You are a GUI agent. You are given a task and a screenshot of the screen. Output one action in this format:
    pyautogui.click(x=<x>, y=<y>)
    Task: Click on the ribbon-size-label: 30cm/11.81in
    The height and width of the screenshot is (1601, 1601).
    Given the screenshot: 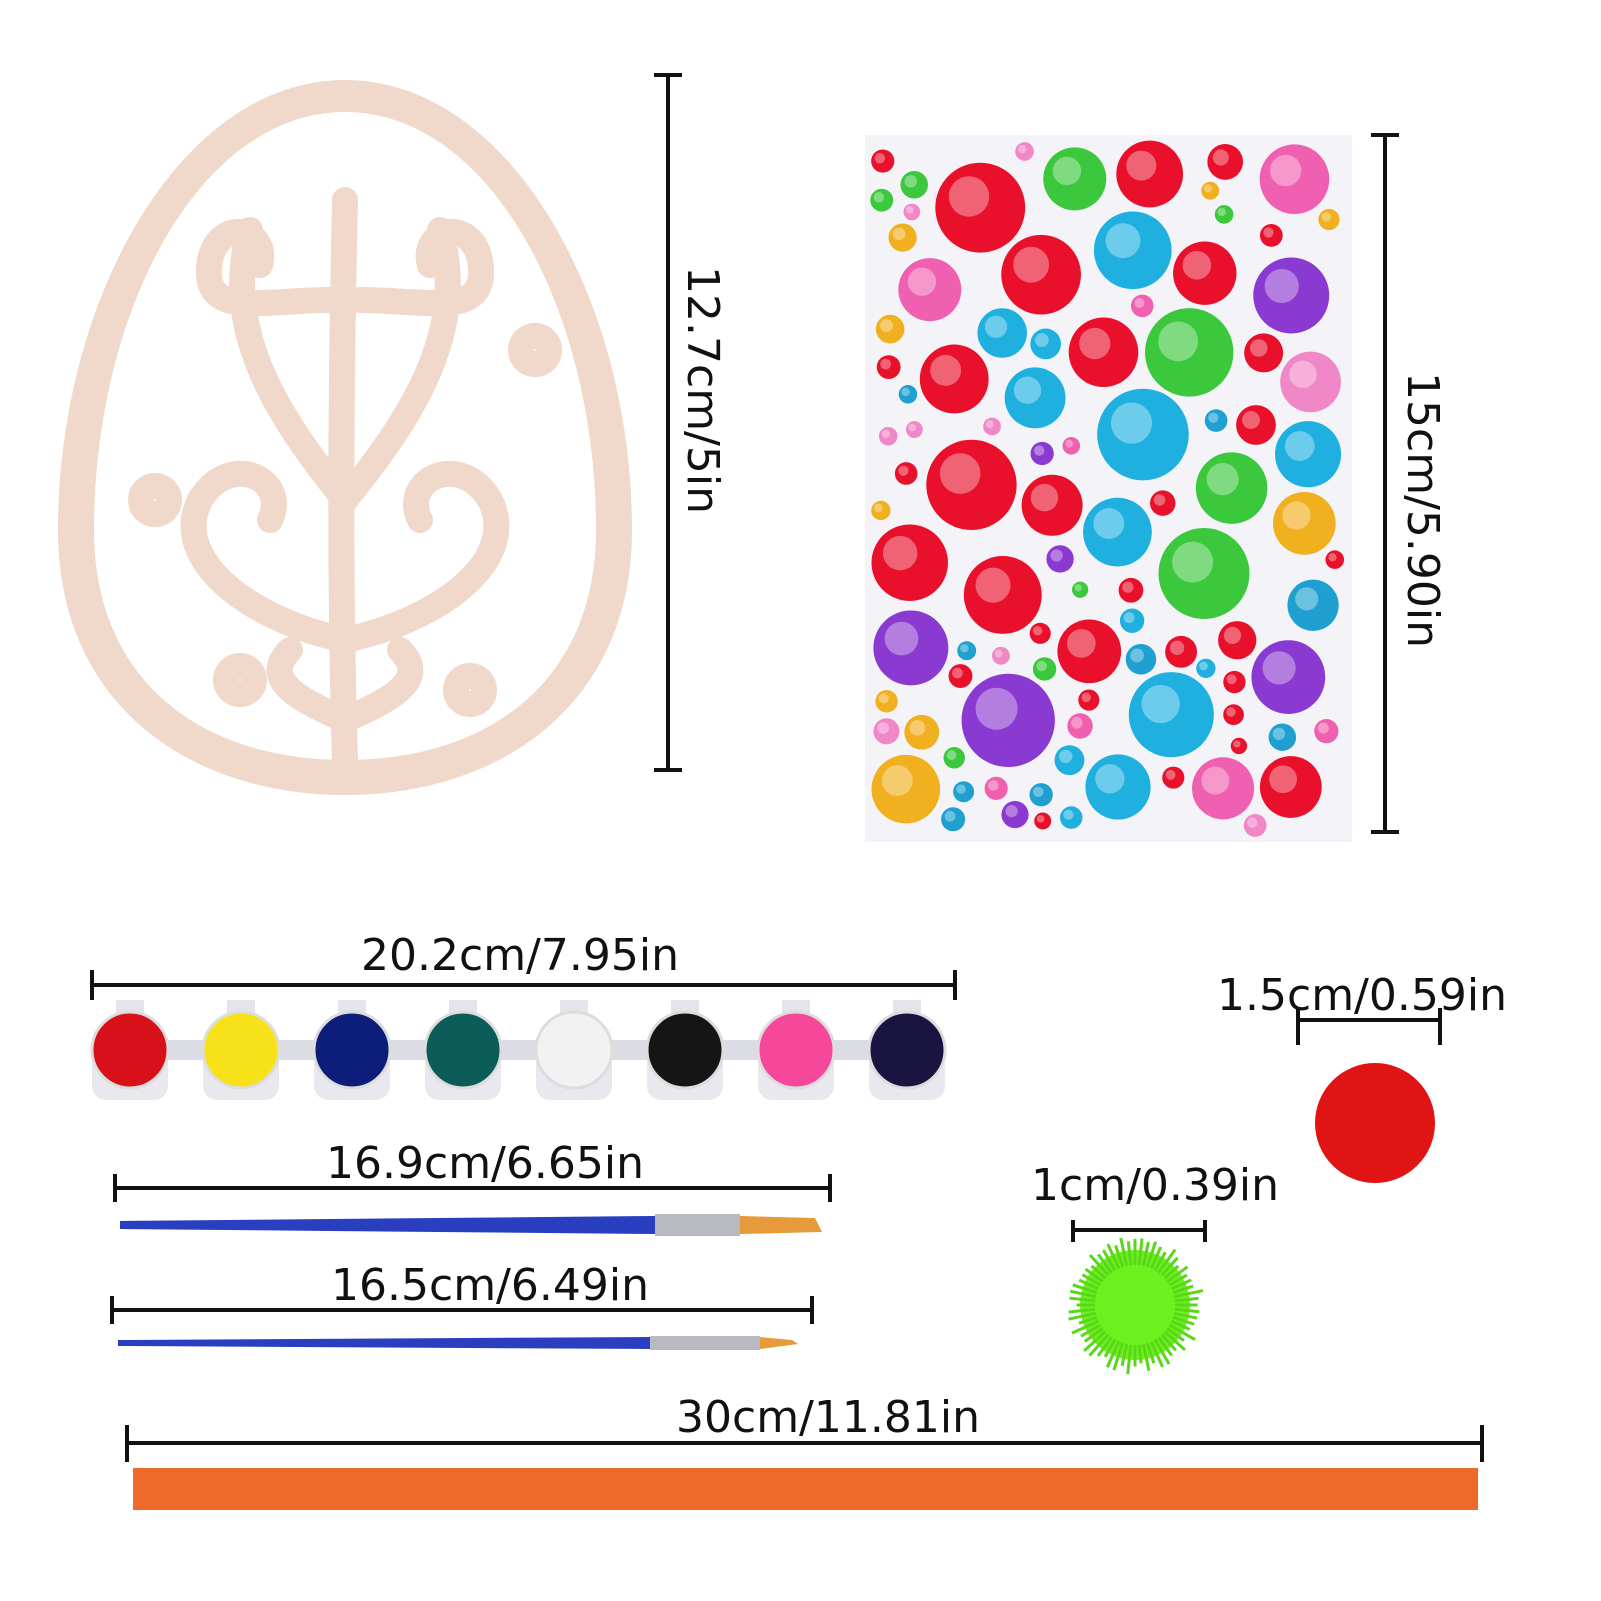 What is the action you would take?
    pyautogui.click(x=828, y=1417)
    